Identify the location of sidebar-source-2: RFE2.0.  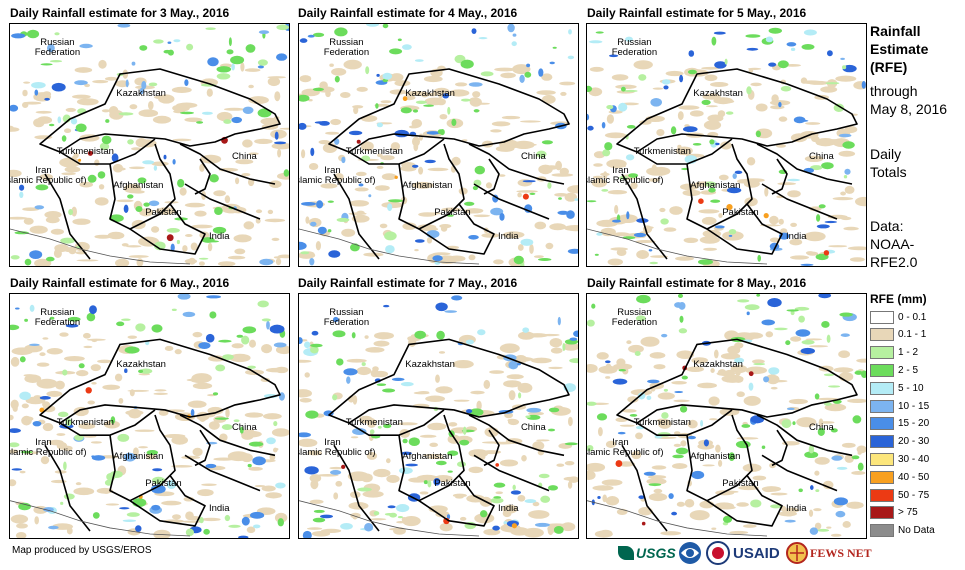
(894, 262).